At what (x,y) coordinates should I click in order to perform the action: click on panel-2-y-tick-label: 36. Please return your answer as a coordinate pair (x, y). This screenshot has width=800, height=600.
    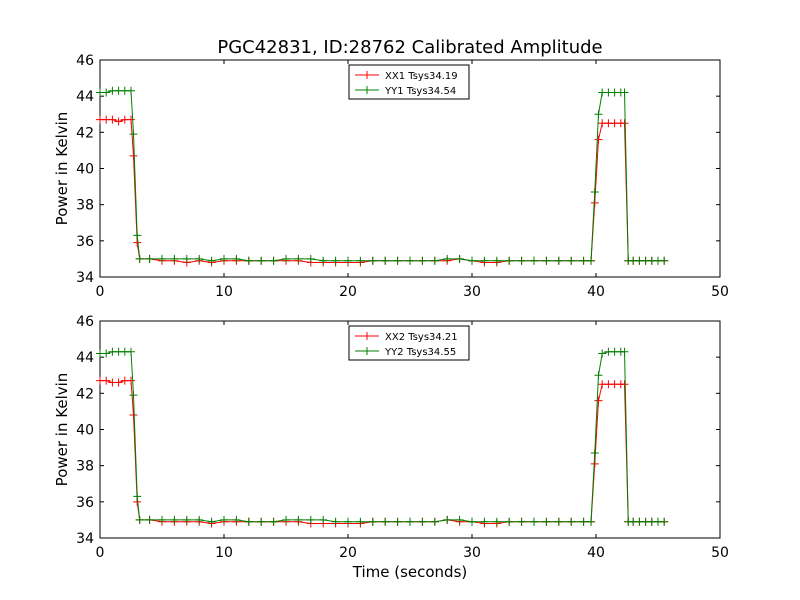
    Looking at the image, I should click on (85, 503).